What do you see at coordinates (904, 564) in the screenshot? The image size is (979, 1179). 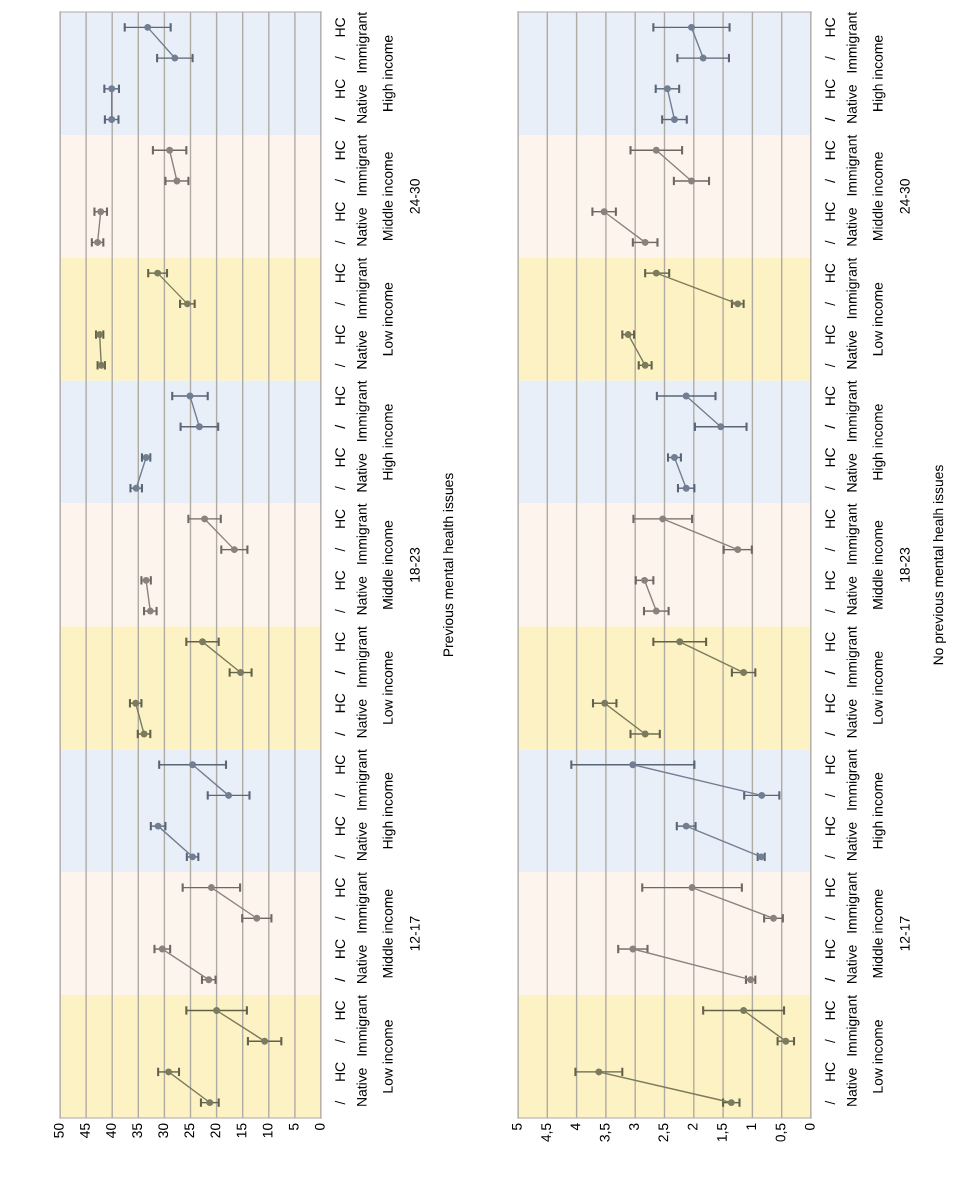 I see `text: 18-23` at bounding box center [904, 564].